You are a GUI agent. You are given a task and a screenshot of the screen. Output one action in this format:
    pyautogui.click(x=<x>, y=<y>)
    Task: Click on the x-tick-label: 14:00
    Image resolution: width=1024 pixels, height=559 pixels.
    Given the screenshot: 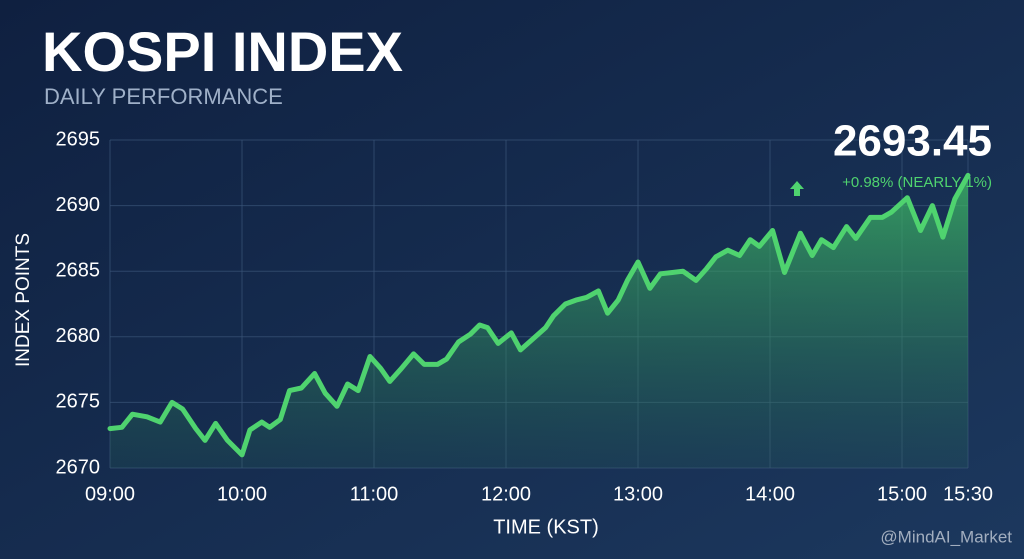 What is the action you would take?
    pyautogui.click(x=770, y=494)
    